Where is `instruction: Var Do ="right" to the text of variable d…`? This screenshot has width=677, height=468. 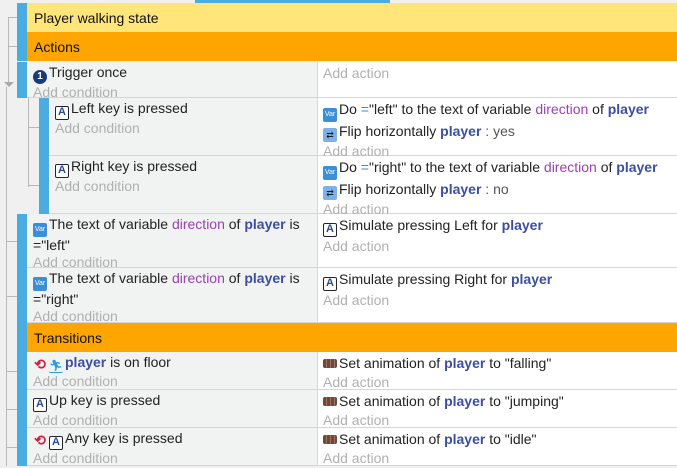
instruction: Var Do ="right" to the text of variable d… is located at coordinates (500, 169).